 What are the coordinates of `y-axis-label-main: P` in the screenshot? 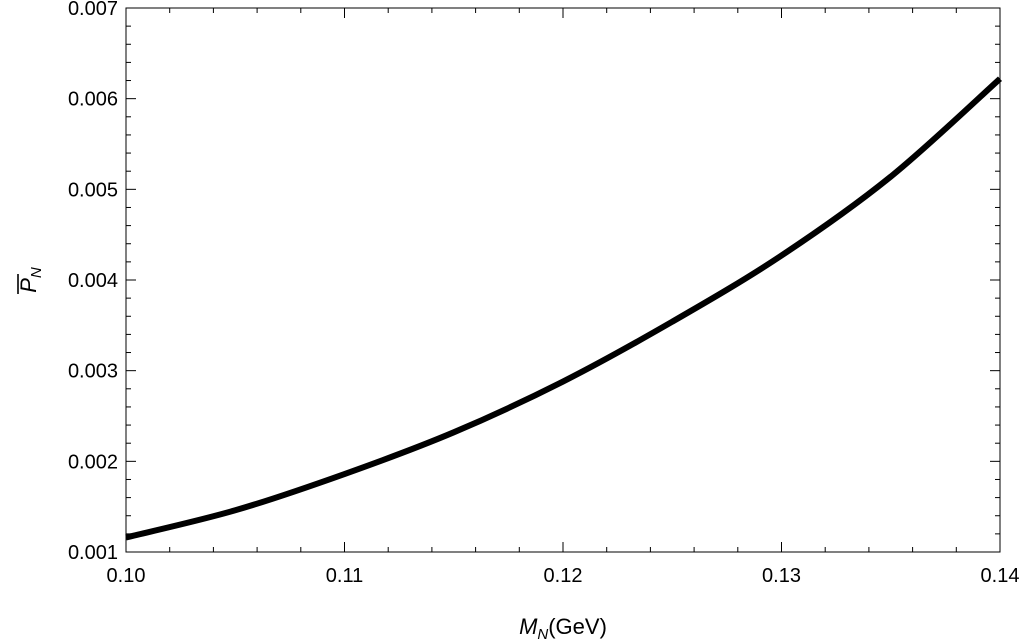 It's located at (28, 285).